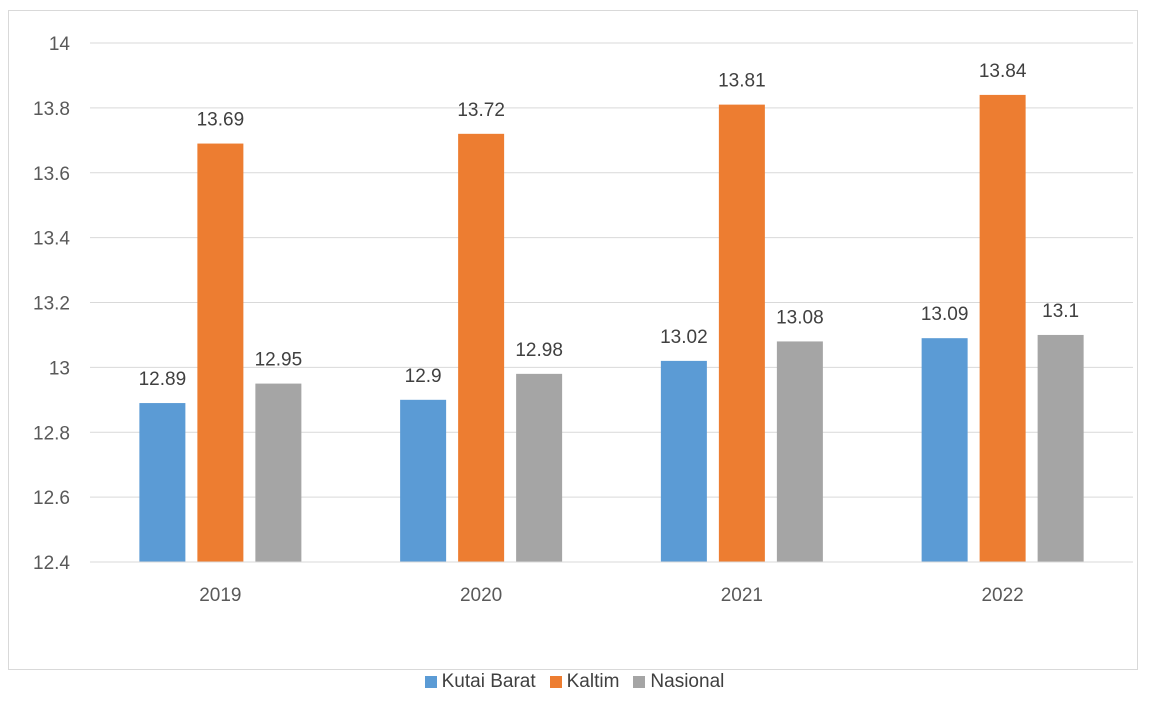 This screenshot has width=1149, height=702. What do you see at coordinates (481, 110) in the screenshot?
I see `data-label: 13.72` at bounding box center [481, 110].